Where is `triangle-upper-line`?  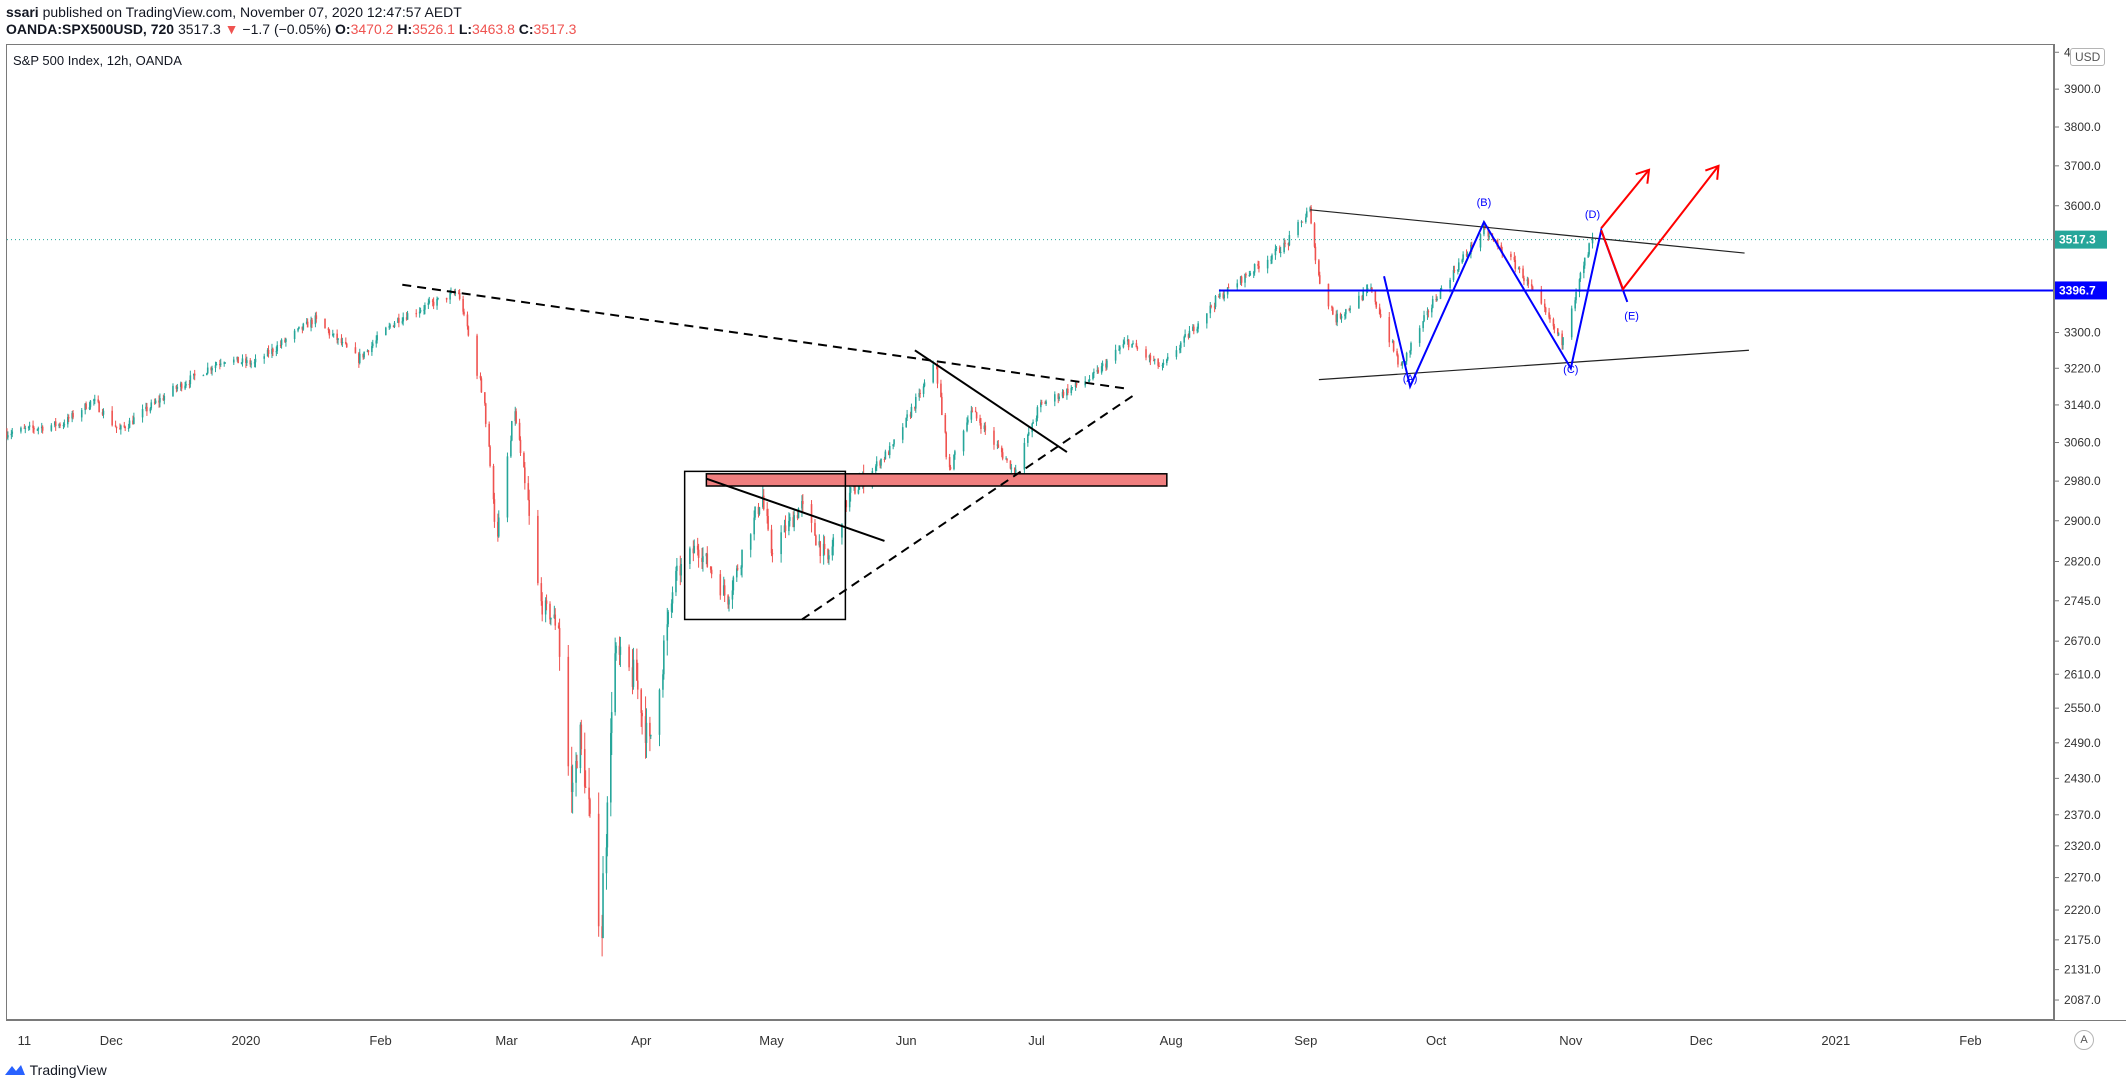
triangle-upper-line is located at coordinates (1527, 231).